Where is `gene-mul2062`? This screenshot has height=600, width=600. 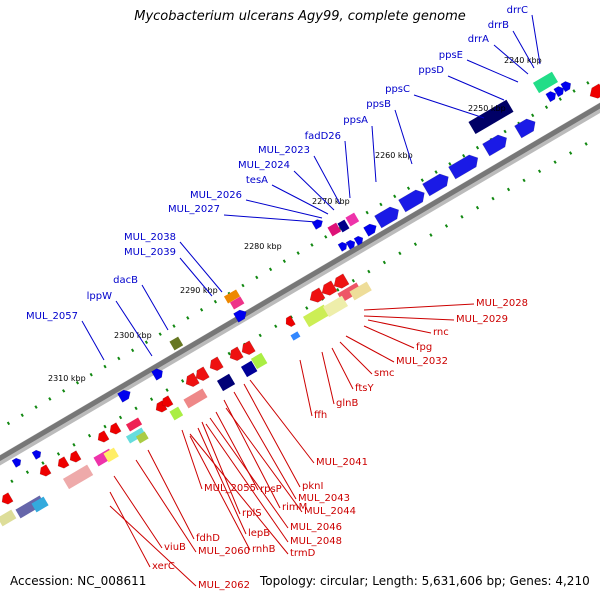
gene-mul2062 is located at coordinates (40, 504).